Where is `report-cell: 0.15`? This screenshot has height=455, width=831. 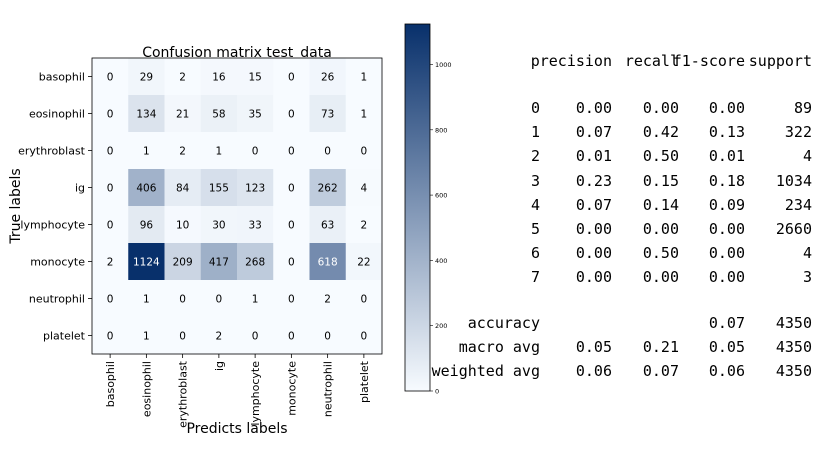 report-cell: 0.15 is located at coordinates (660, 180).